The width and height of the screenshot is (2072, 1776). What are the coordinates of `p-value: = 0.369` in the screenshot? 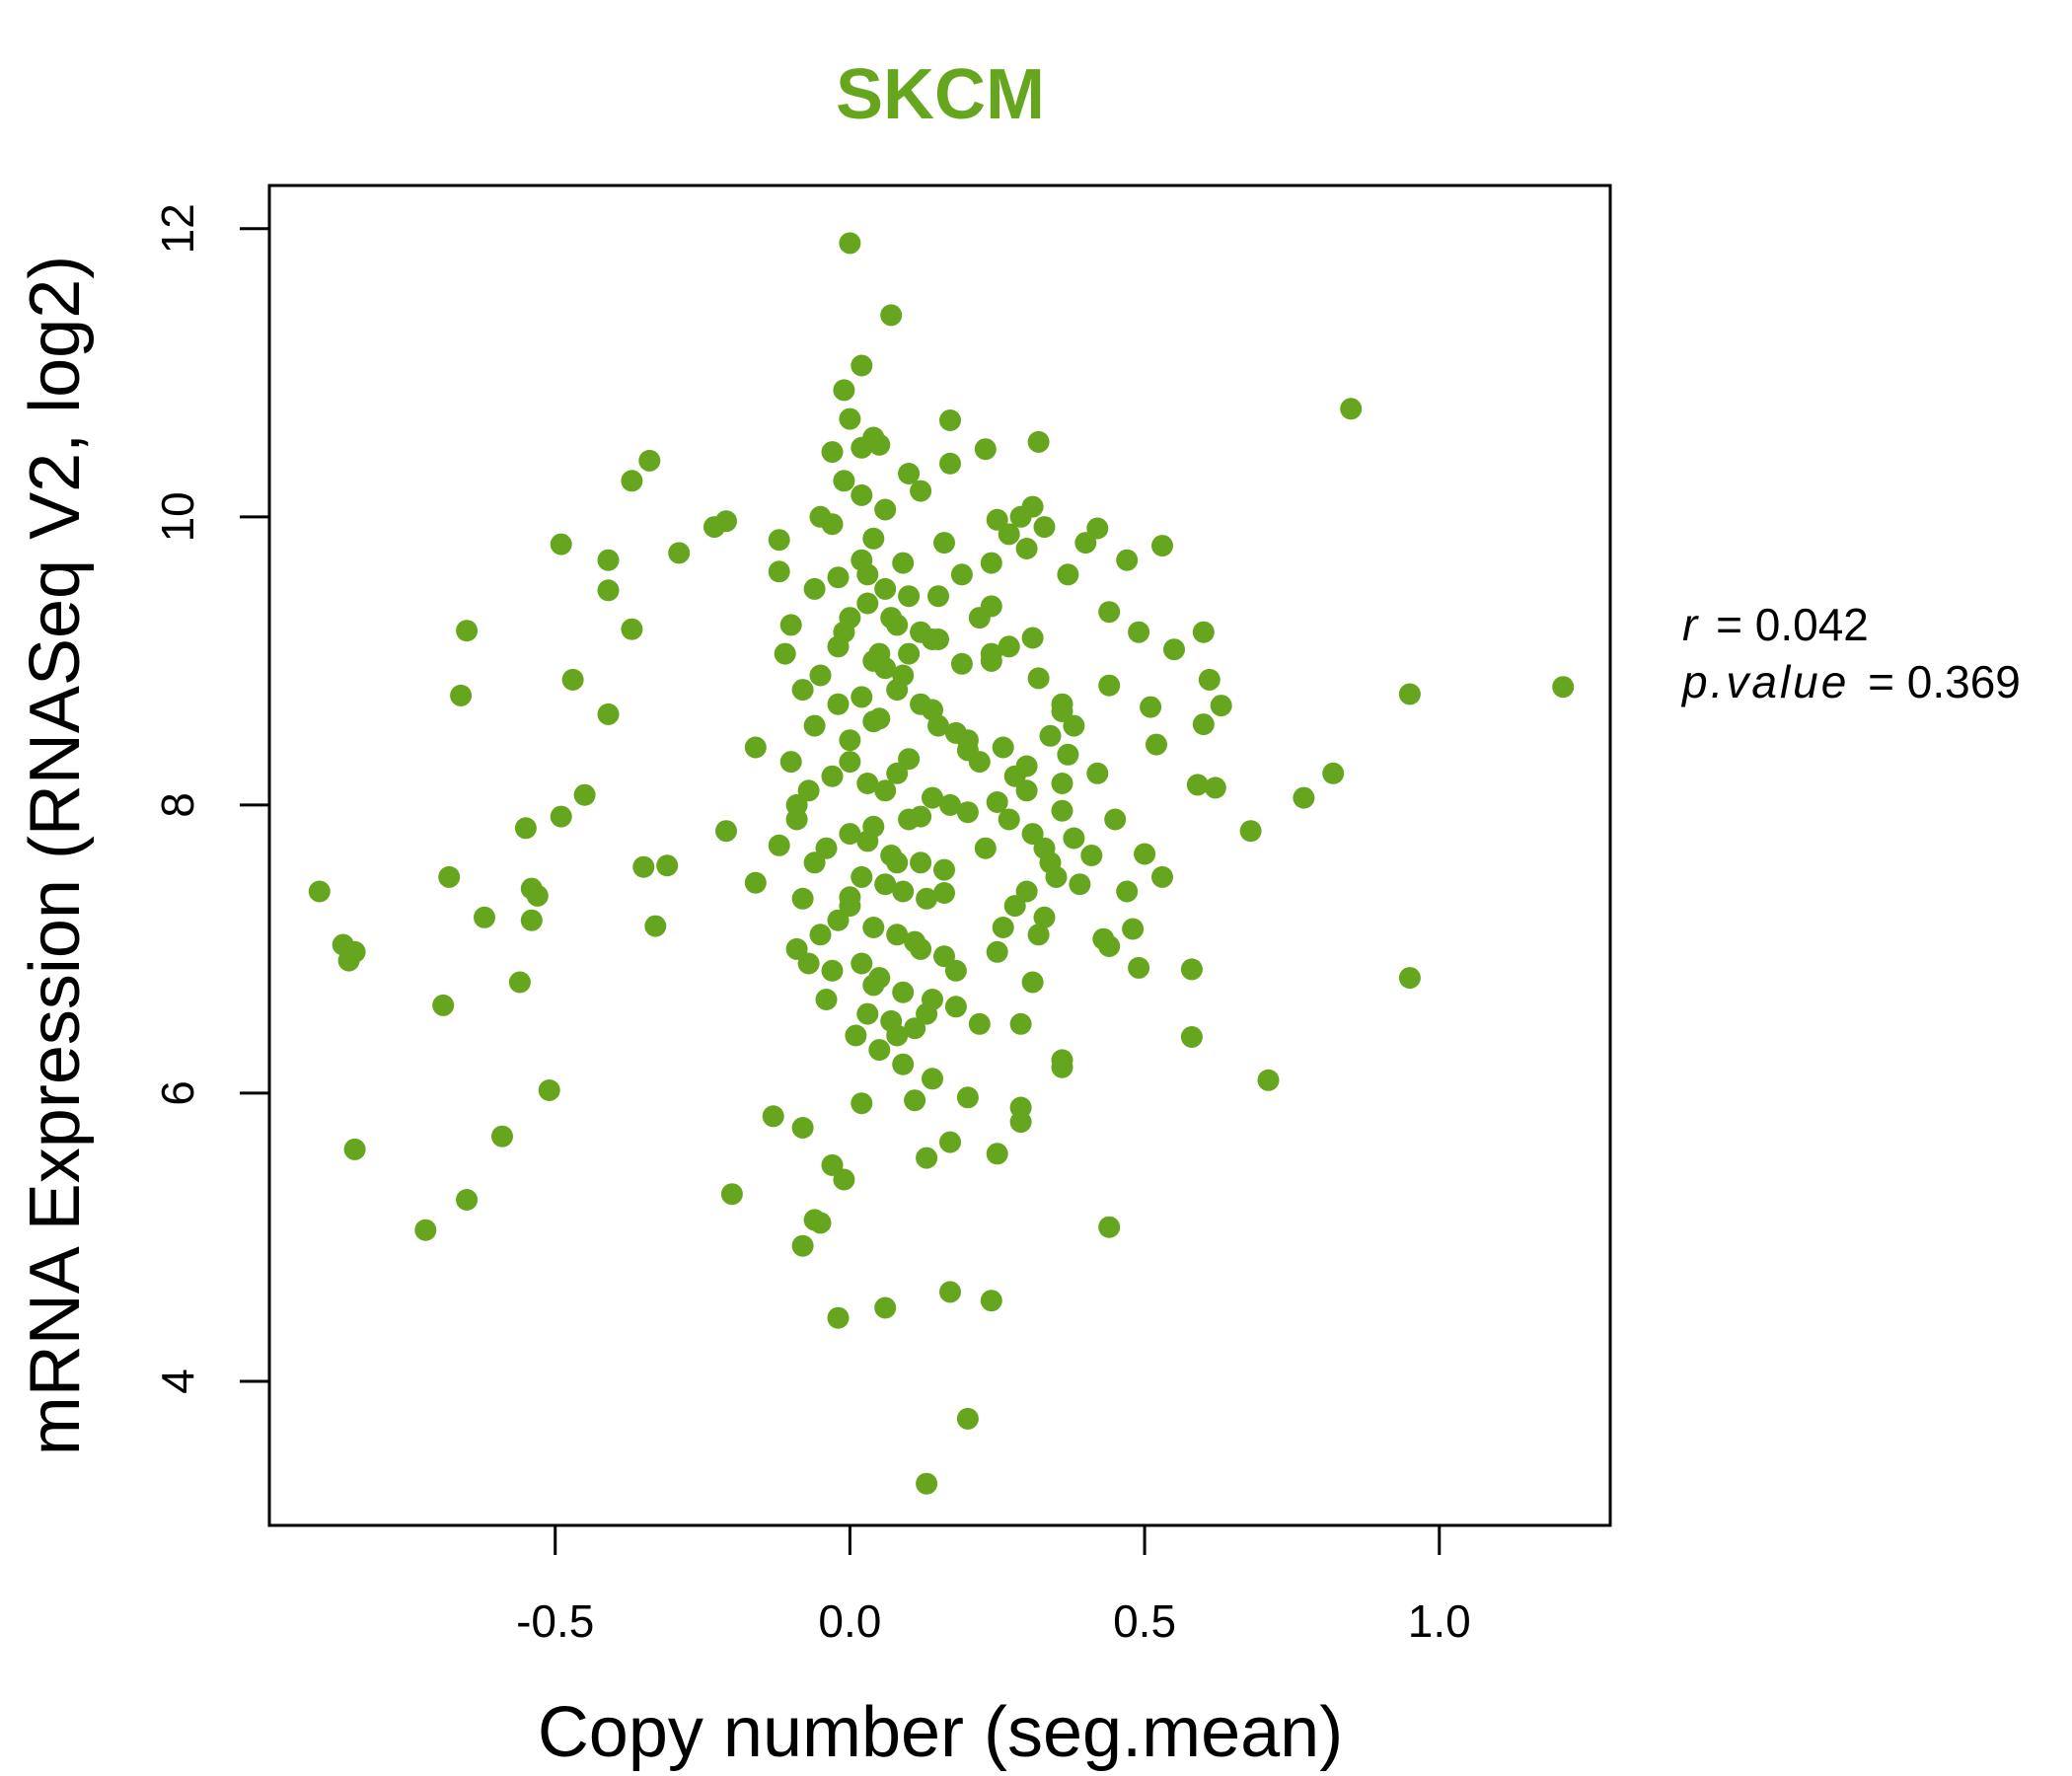 It's located at (1944, 681).